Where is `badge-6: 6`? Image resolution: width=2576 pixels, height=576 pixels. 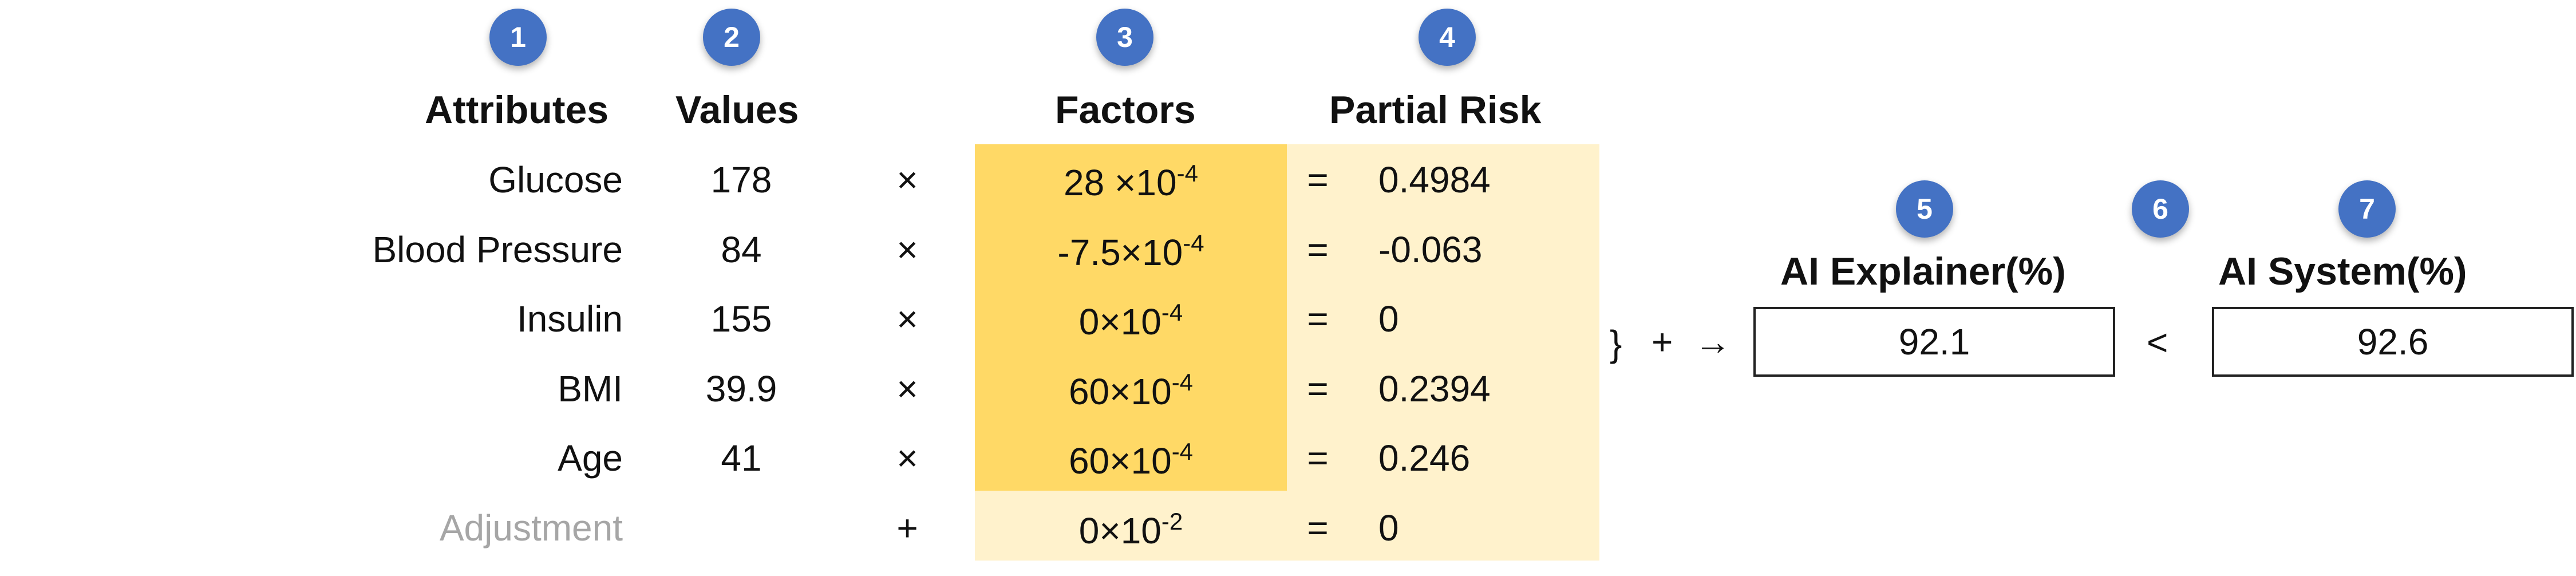 badge-6: 6 is located at coordinates (2160, 209).